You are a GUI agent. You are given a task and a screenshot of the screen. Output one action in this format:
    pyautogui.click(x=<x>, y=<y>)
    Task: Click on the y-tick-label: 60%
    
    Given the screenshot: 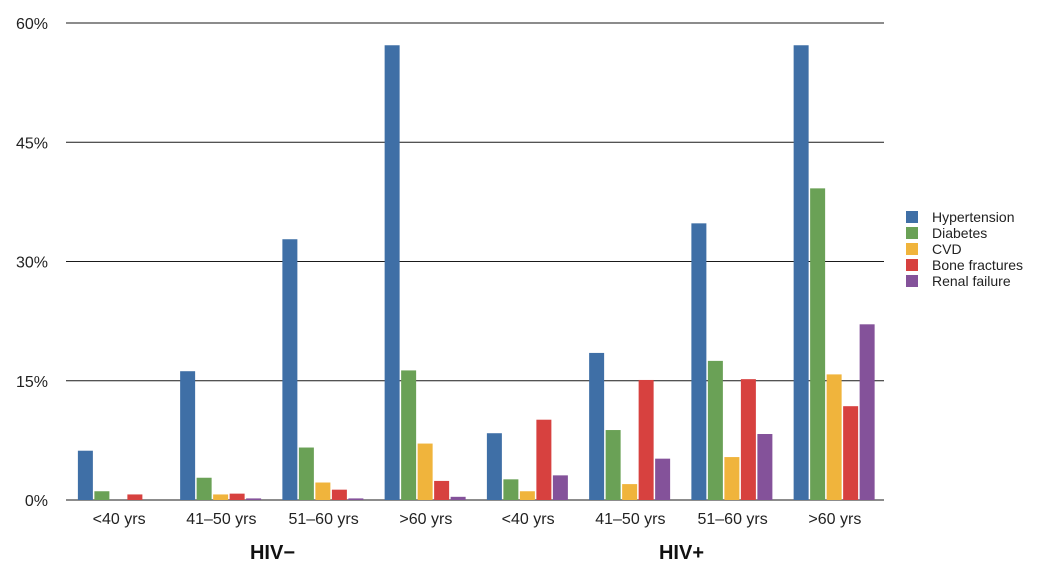 What is the action you would take?
    pyautogui.click(x=32, y=24)
    